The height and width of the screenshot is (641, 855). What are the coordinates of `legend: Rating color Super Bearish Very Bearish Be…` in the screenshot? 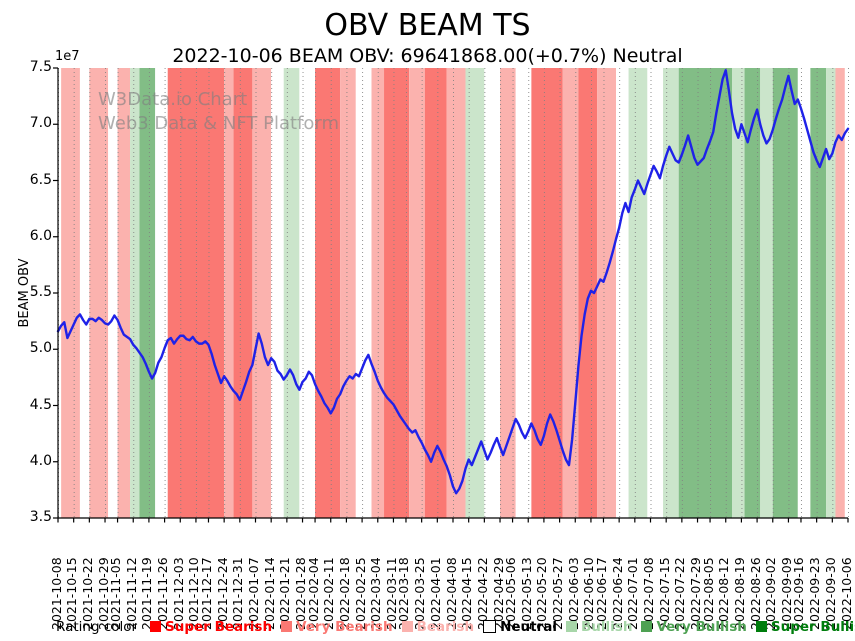 It's located at (427, 626).